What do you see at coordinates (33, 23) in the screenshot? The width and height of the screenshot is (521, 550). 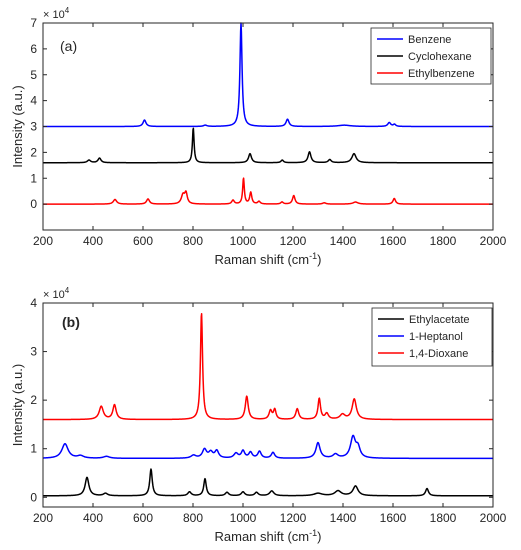 I see `y-tick-label: 7` at bounding box center [33, 23].